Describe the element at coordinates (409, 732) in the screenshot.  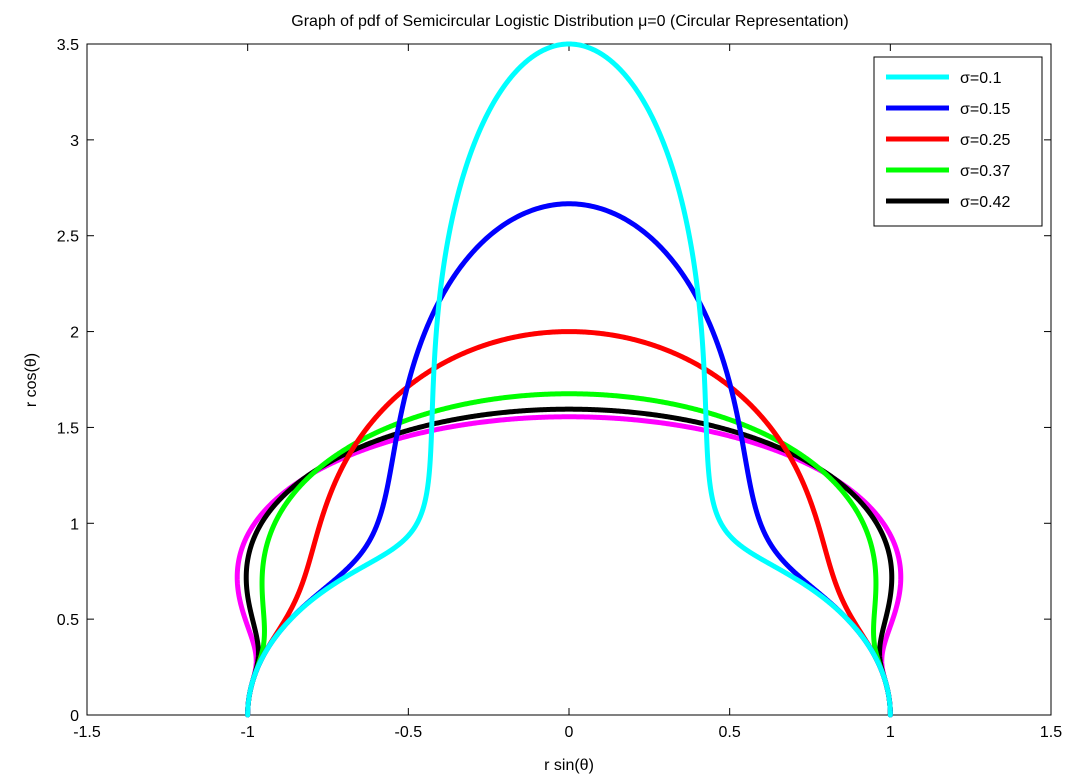
I see `x-tick-label: -0.5` at that location.